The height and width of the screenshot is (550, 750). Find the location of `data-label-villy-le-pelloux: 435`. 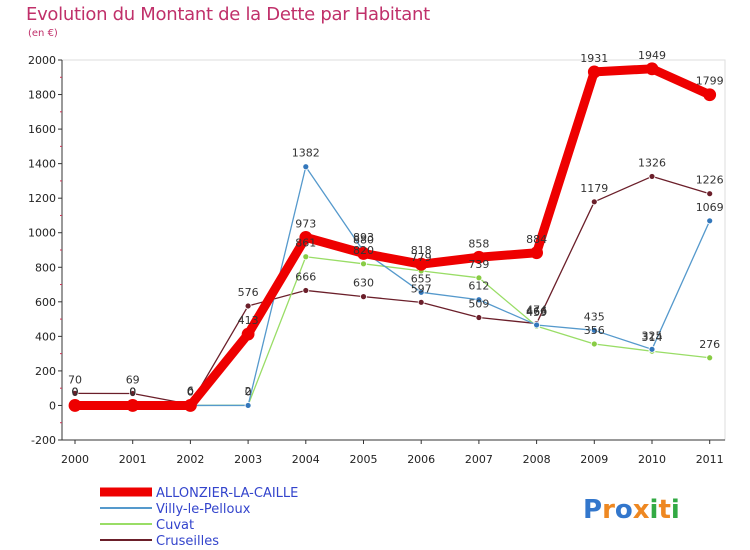

data-label-villy-le-pelloux: 435 is located at coordinates (594, 316).